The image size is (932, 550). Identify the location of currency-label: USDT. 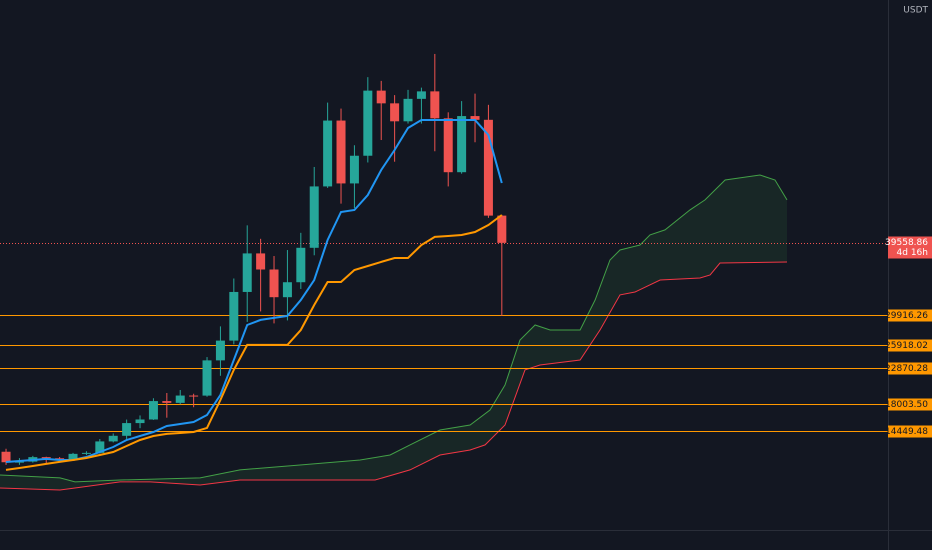
(915, 11).